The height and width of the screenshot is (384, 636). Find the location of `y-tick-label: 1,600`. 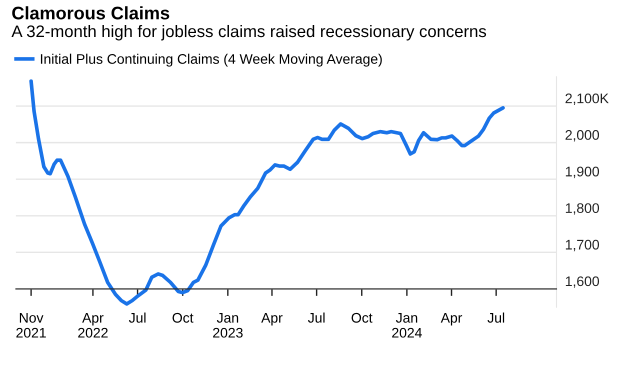

y-tick-label: 1,600 is located at coordinates (583, 282).